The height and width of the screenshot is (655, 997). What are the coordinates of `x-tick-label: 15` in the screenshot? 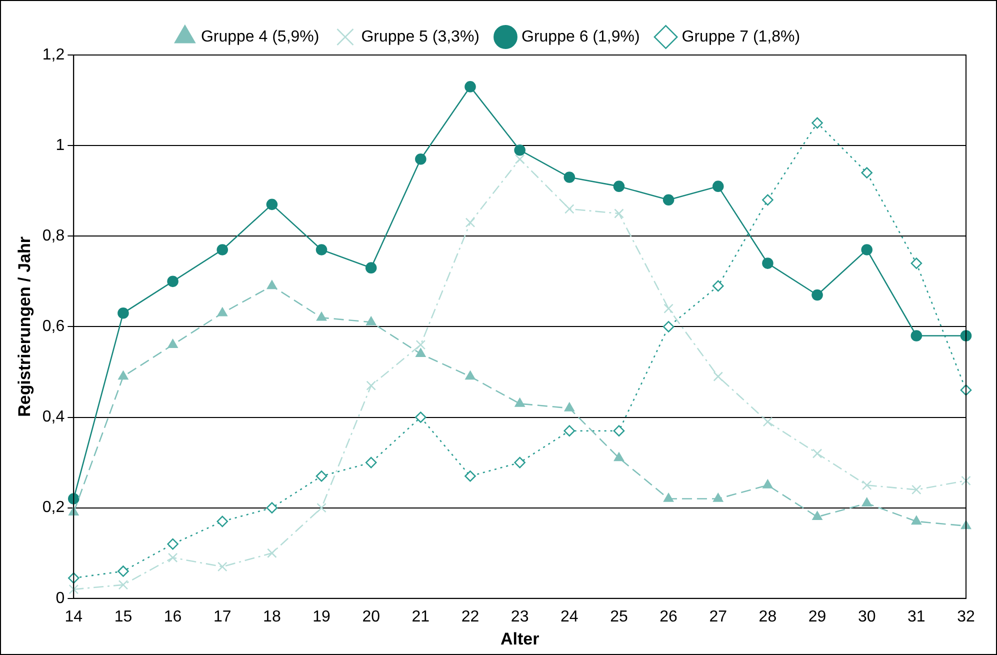 It's located at (123, 617).